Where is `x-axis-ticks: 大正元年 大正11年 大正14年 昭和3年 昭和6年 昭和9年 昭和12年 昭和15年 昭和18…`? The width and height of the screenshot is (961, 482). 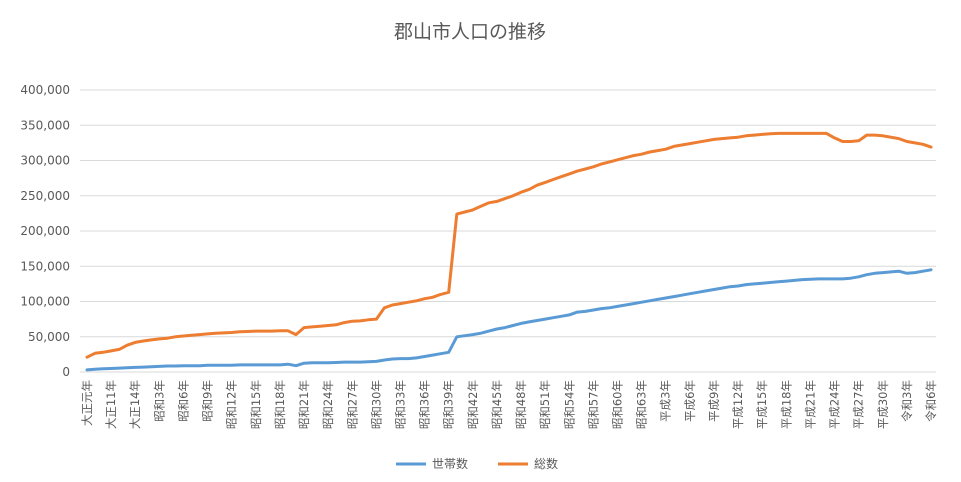 x-axis-ticks: 大正元年 大正11年 大正14年 昭和3年 昭和6年 昭和9年 昭和12年 昭和15年 昭和18… is located at coordinates (509, 404).